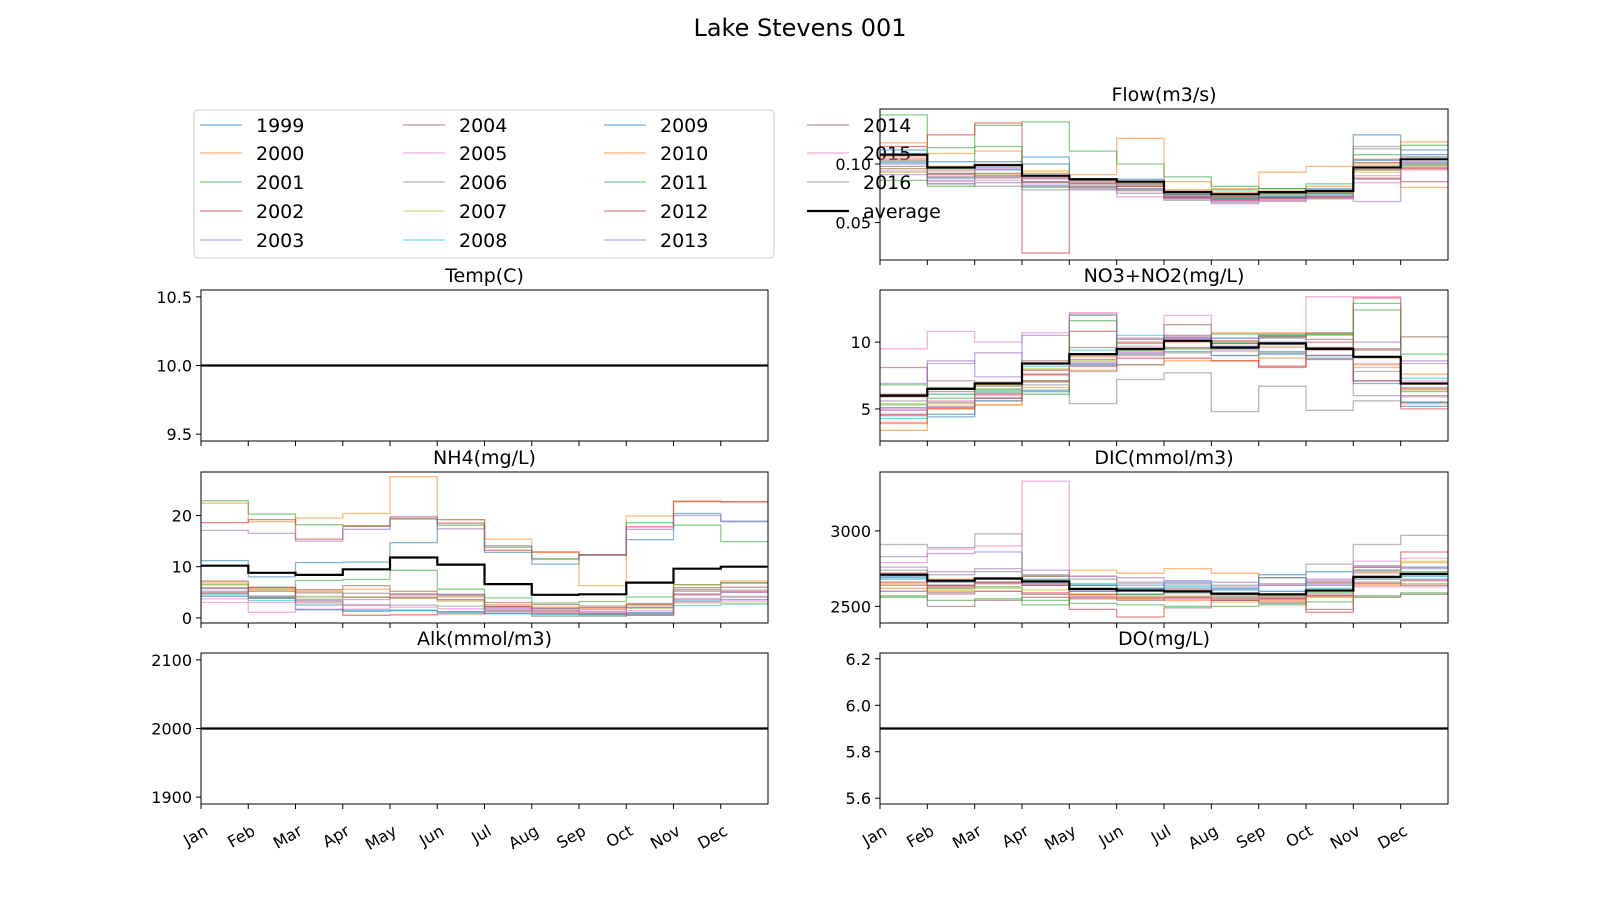 Image resolution: width=1600 pixels, height=900 pixels. Describe the element at coordinates (280, 212) in the screenshot. I see `legend-label-2002: 2002` at that location.